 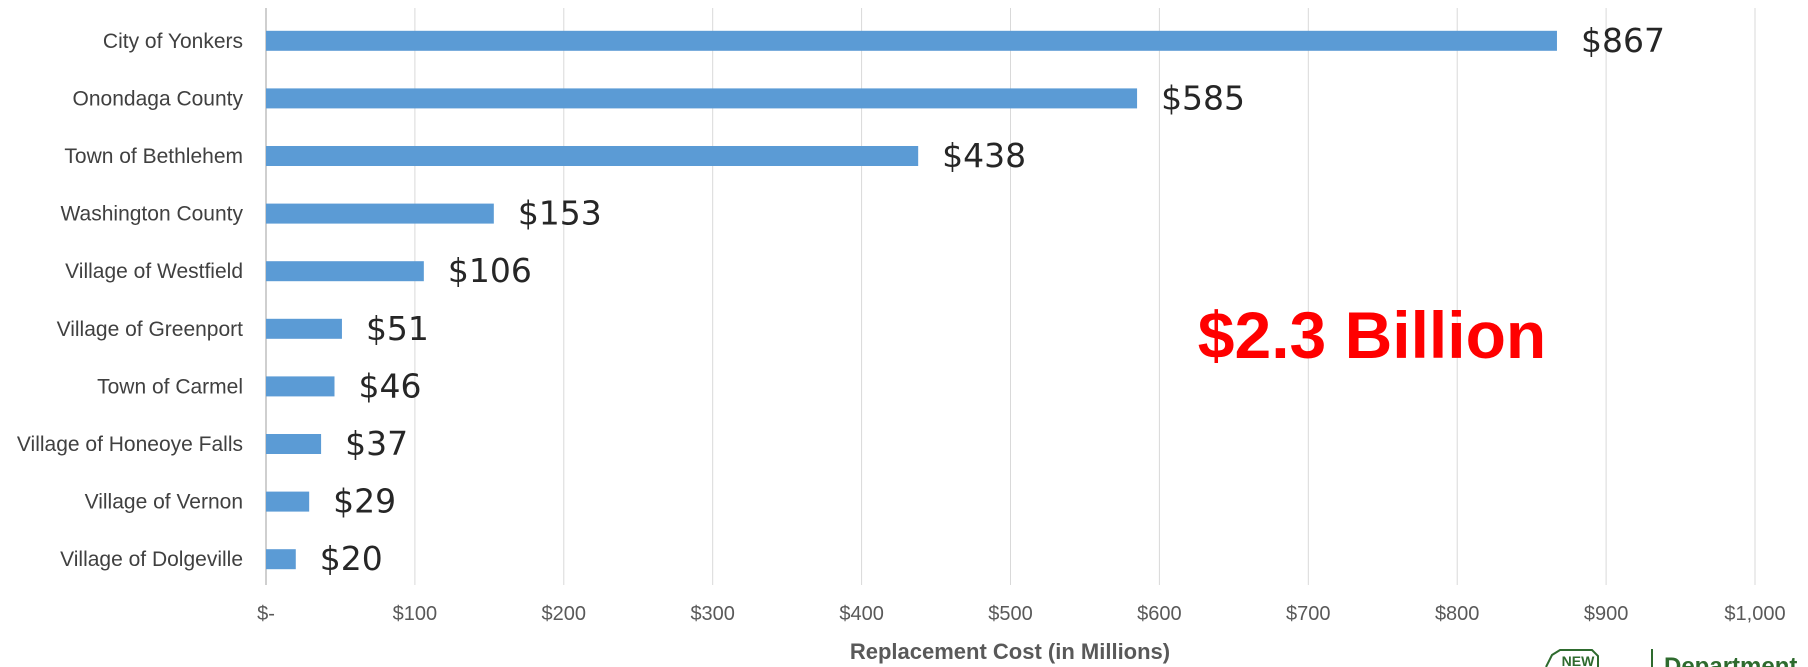 I want to click on value-label: $585, so click(x=1203, y=97).